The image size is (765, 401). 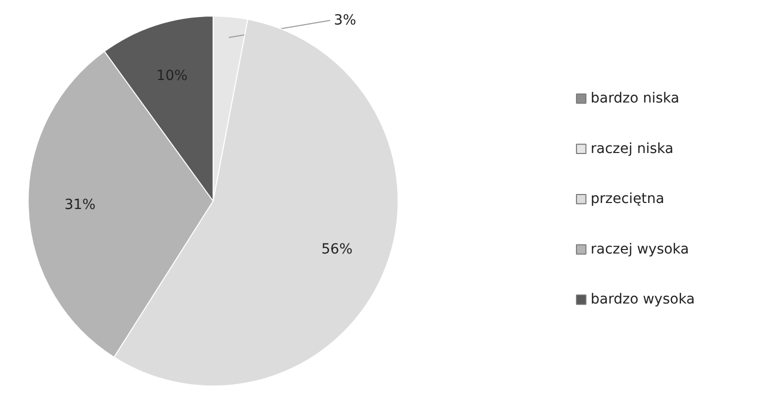 I want to click on legend-label: przeciętna, so click(x=627, y=199).